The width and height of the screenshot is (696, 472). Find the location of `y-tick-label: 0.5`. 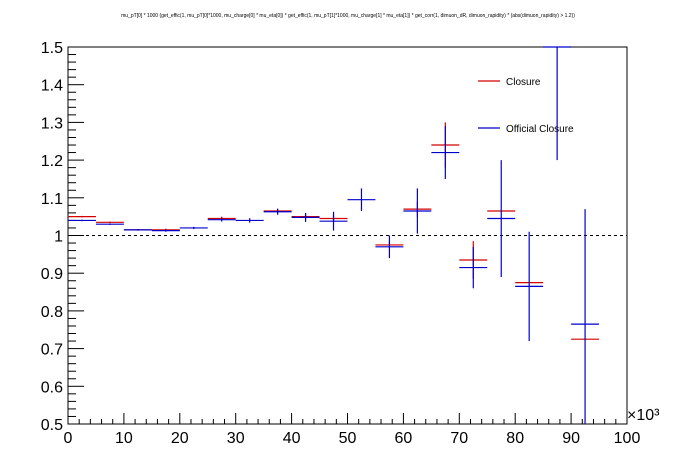

y-tick-label: 0.5 is located at coordinates (52, 425).